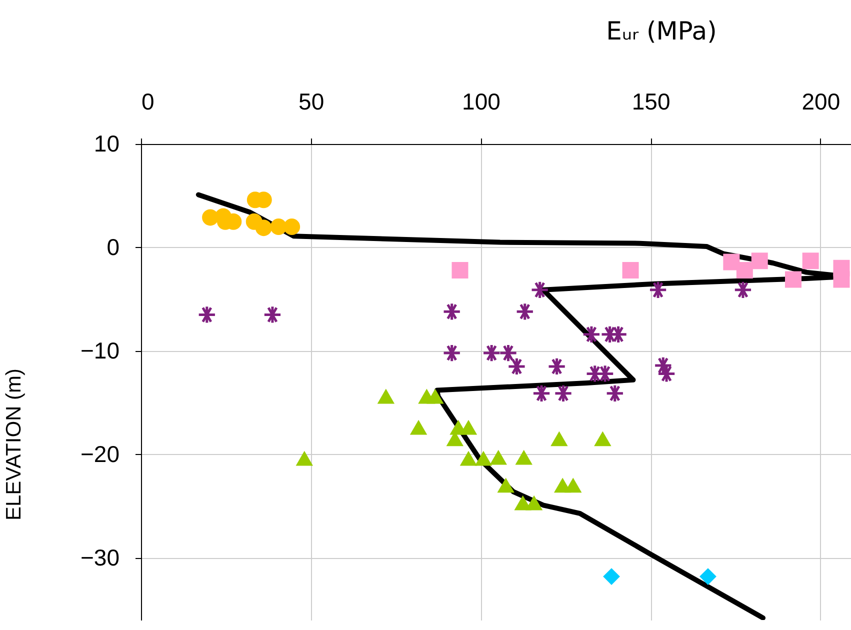 This screenshot has width=851, height=630. Describe the element at coordinates (100, 350) in the screenshot. I see `y-tick-label: −10` at that location.